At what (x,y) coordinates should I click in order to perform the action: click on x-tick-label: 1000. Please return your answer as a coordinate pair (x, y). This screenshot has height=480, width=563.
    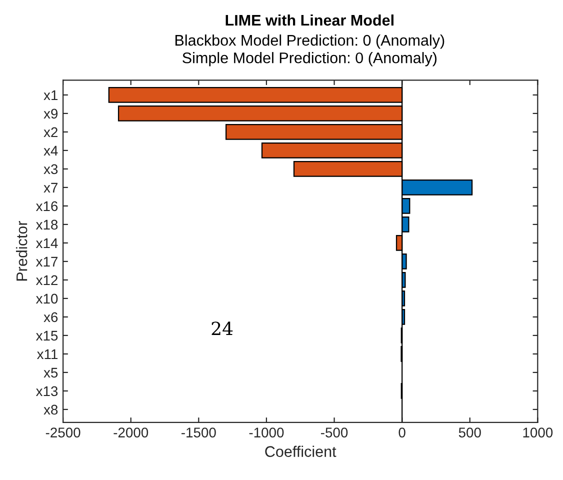
    Looking at the image, I should click on (538, 433).